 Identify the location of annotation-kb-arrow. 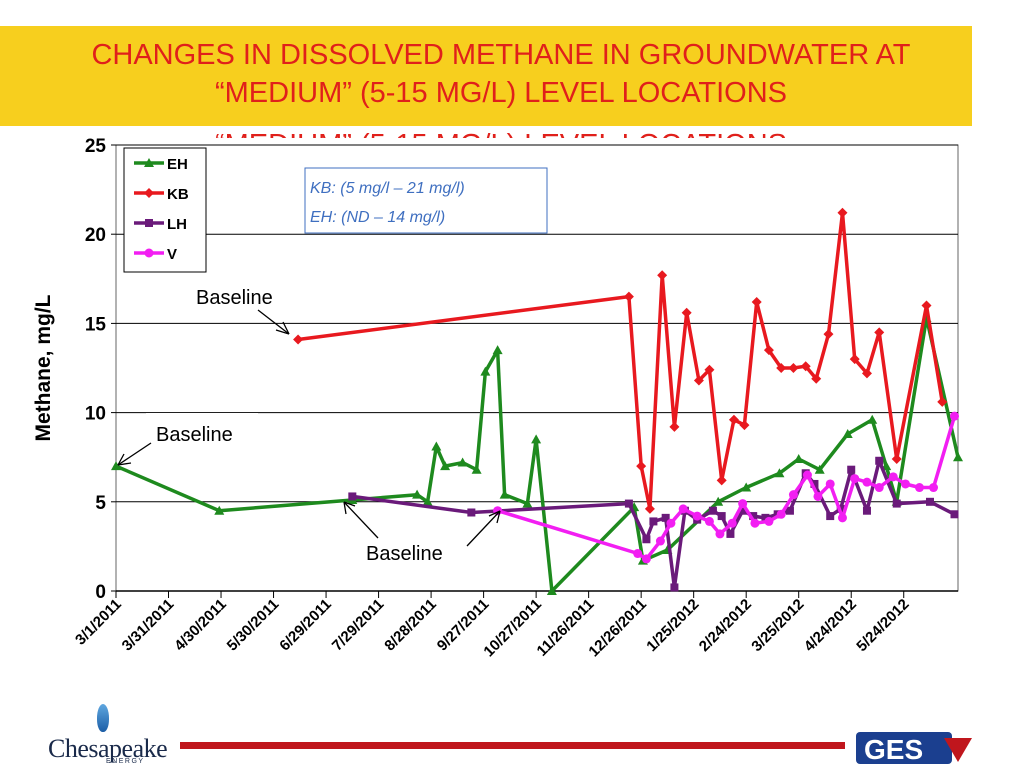
(273, 322).